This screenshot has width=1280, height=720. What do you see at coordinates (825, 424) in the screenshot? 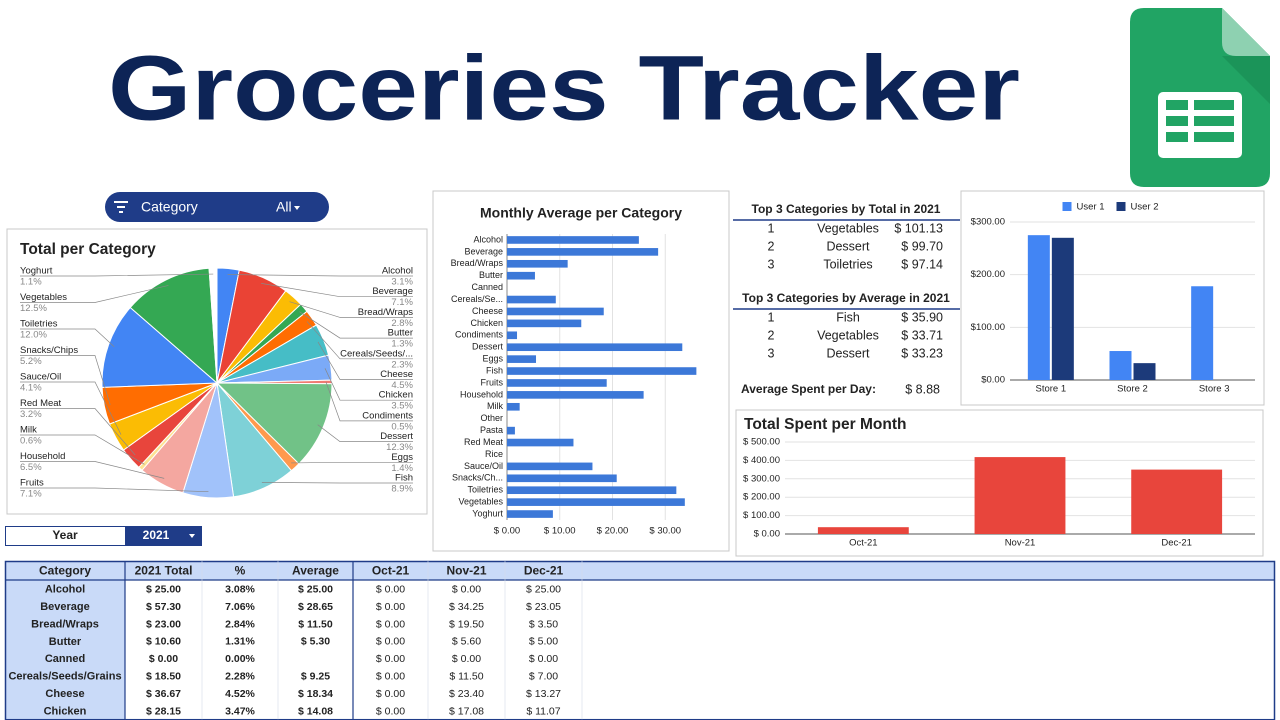
I see `chart-title: Total Spent per Month` at bounding box center [825, 424].